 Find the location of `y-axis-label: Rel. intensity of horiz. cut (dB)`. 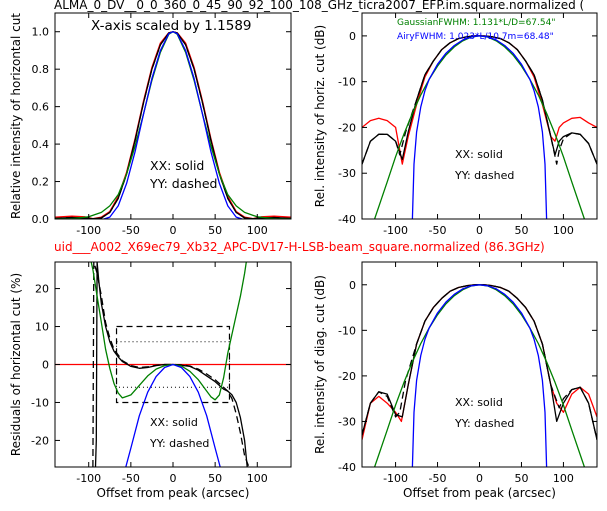

y-axis-label: Rel. intensity of horiz. cut (dB) is located at coordinates (320, 116).